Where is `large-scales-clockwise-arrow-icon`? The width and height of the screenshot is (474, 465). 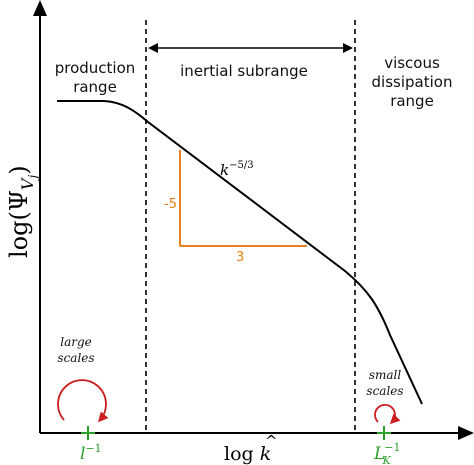 large-scales-clockwise-arrow-icon is located at coordinates (83, 401).